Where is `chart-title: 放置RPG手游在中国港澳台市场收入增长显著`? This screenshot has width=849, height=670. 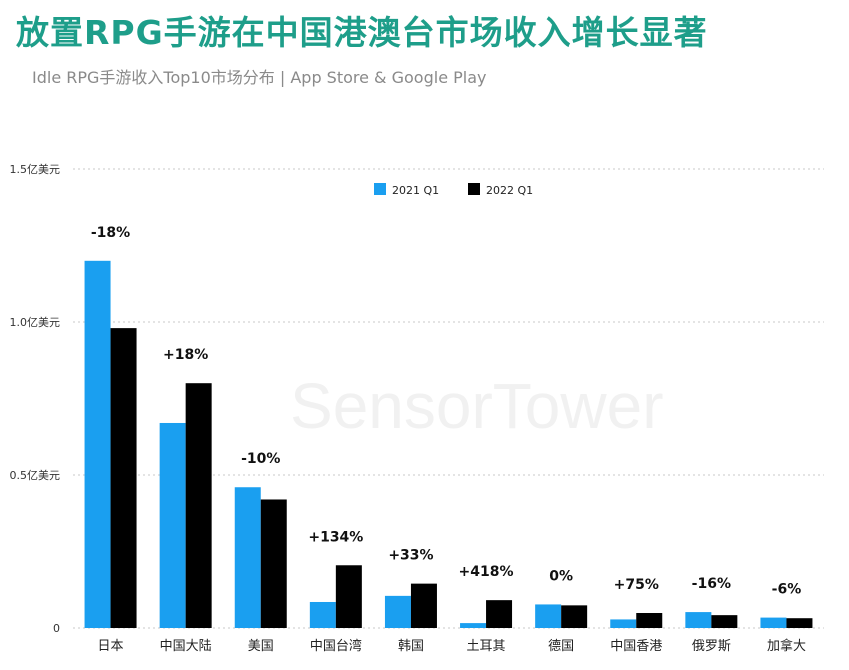 chart-title: 放置RPG手游在中国港澳台市场收入增长显著 is located at coordinates (362, 32).